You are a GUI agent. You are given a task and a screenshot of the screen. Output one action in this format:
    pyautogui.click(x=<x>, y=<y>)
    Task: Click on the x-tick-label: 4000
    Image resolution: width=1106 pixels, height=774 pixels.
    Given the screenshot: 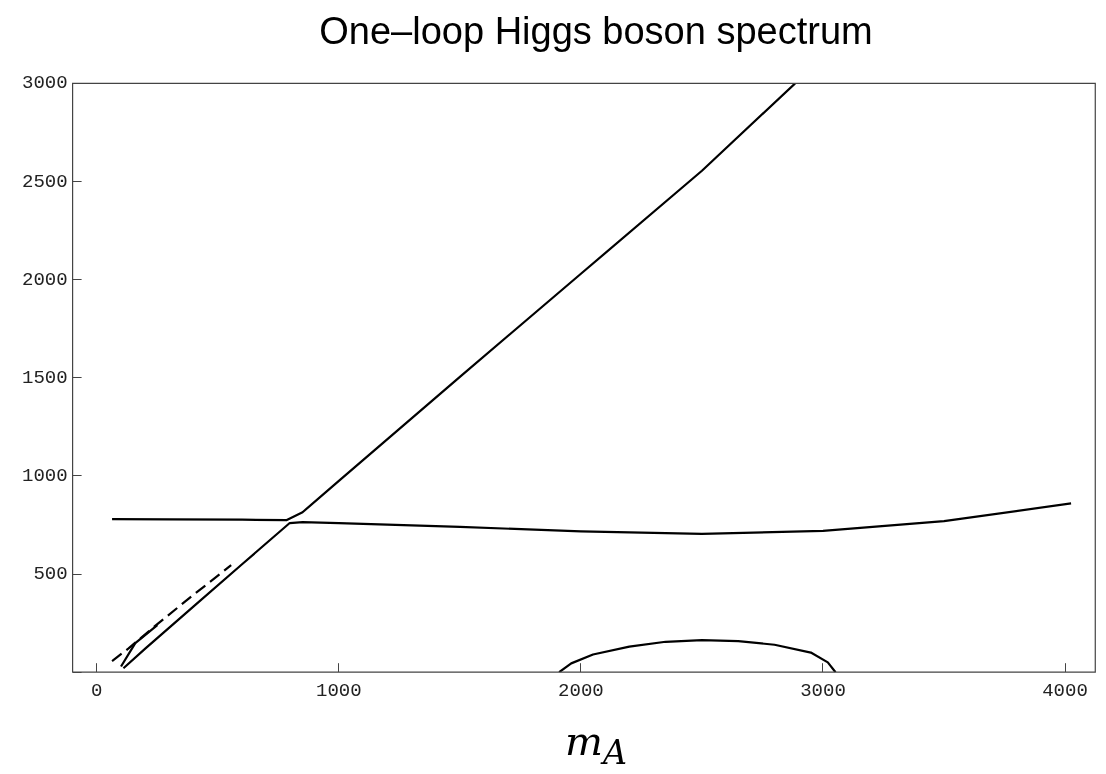 What is the action you would take?
    pyautogui.click(x=1065, y=690)
    